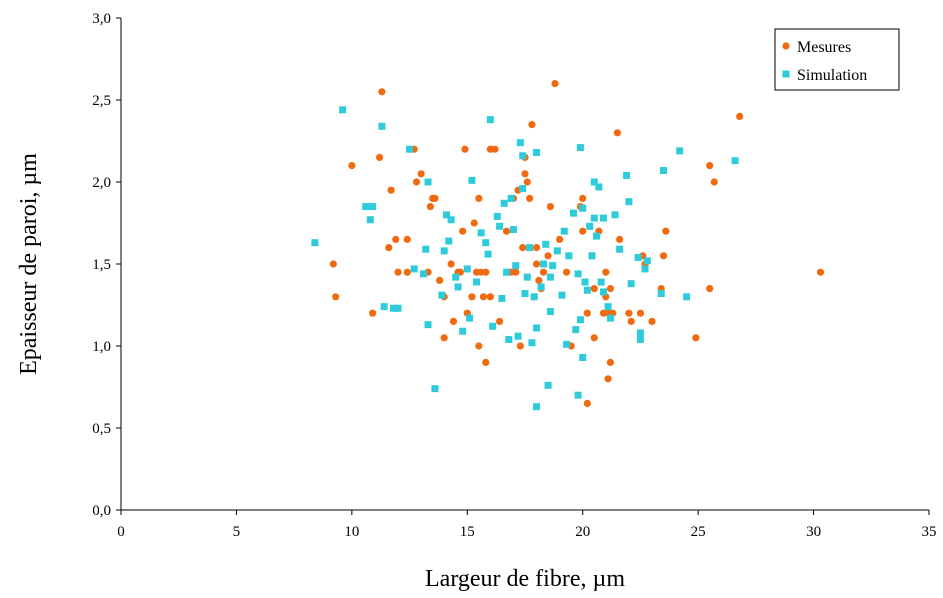  I want to click on y-tick-label: 1,5, so click(101, 265).